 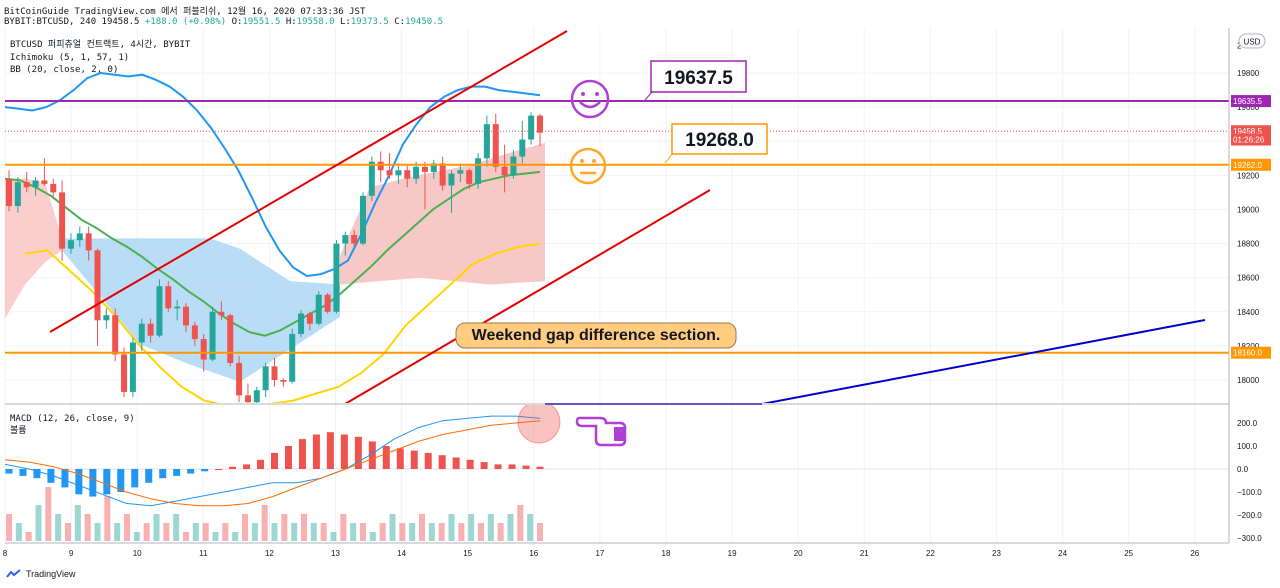 I want to click on price-badge-text: 19262.0, so click(x=1247, y=165).